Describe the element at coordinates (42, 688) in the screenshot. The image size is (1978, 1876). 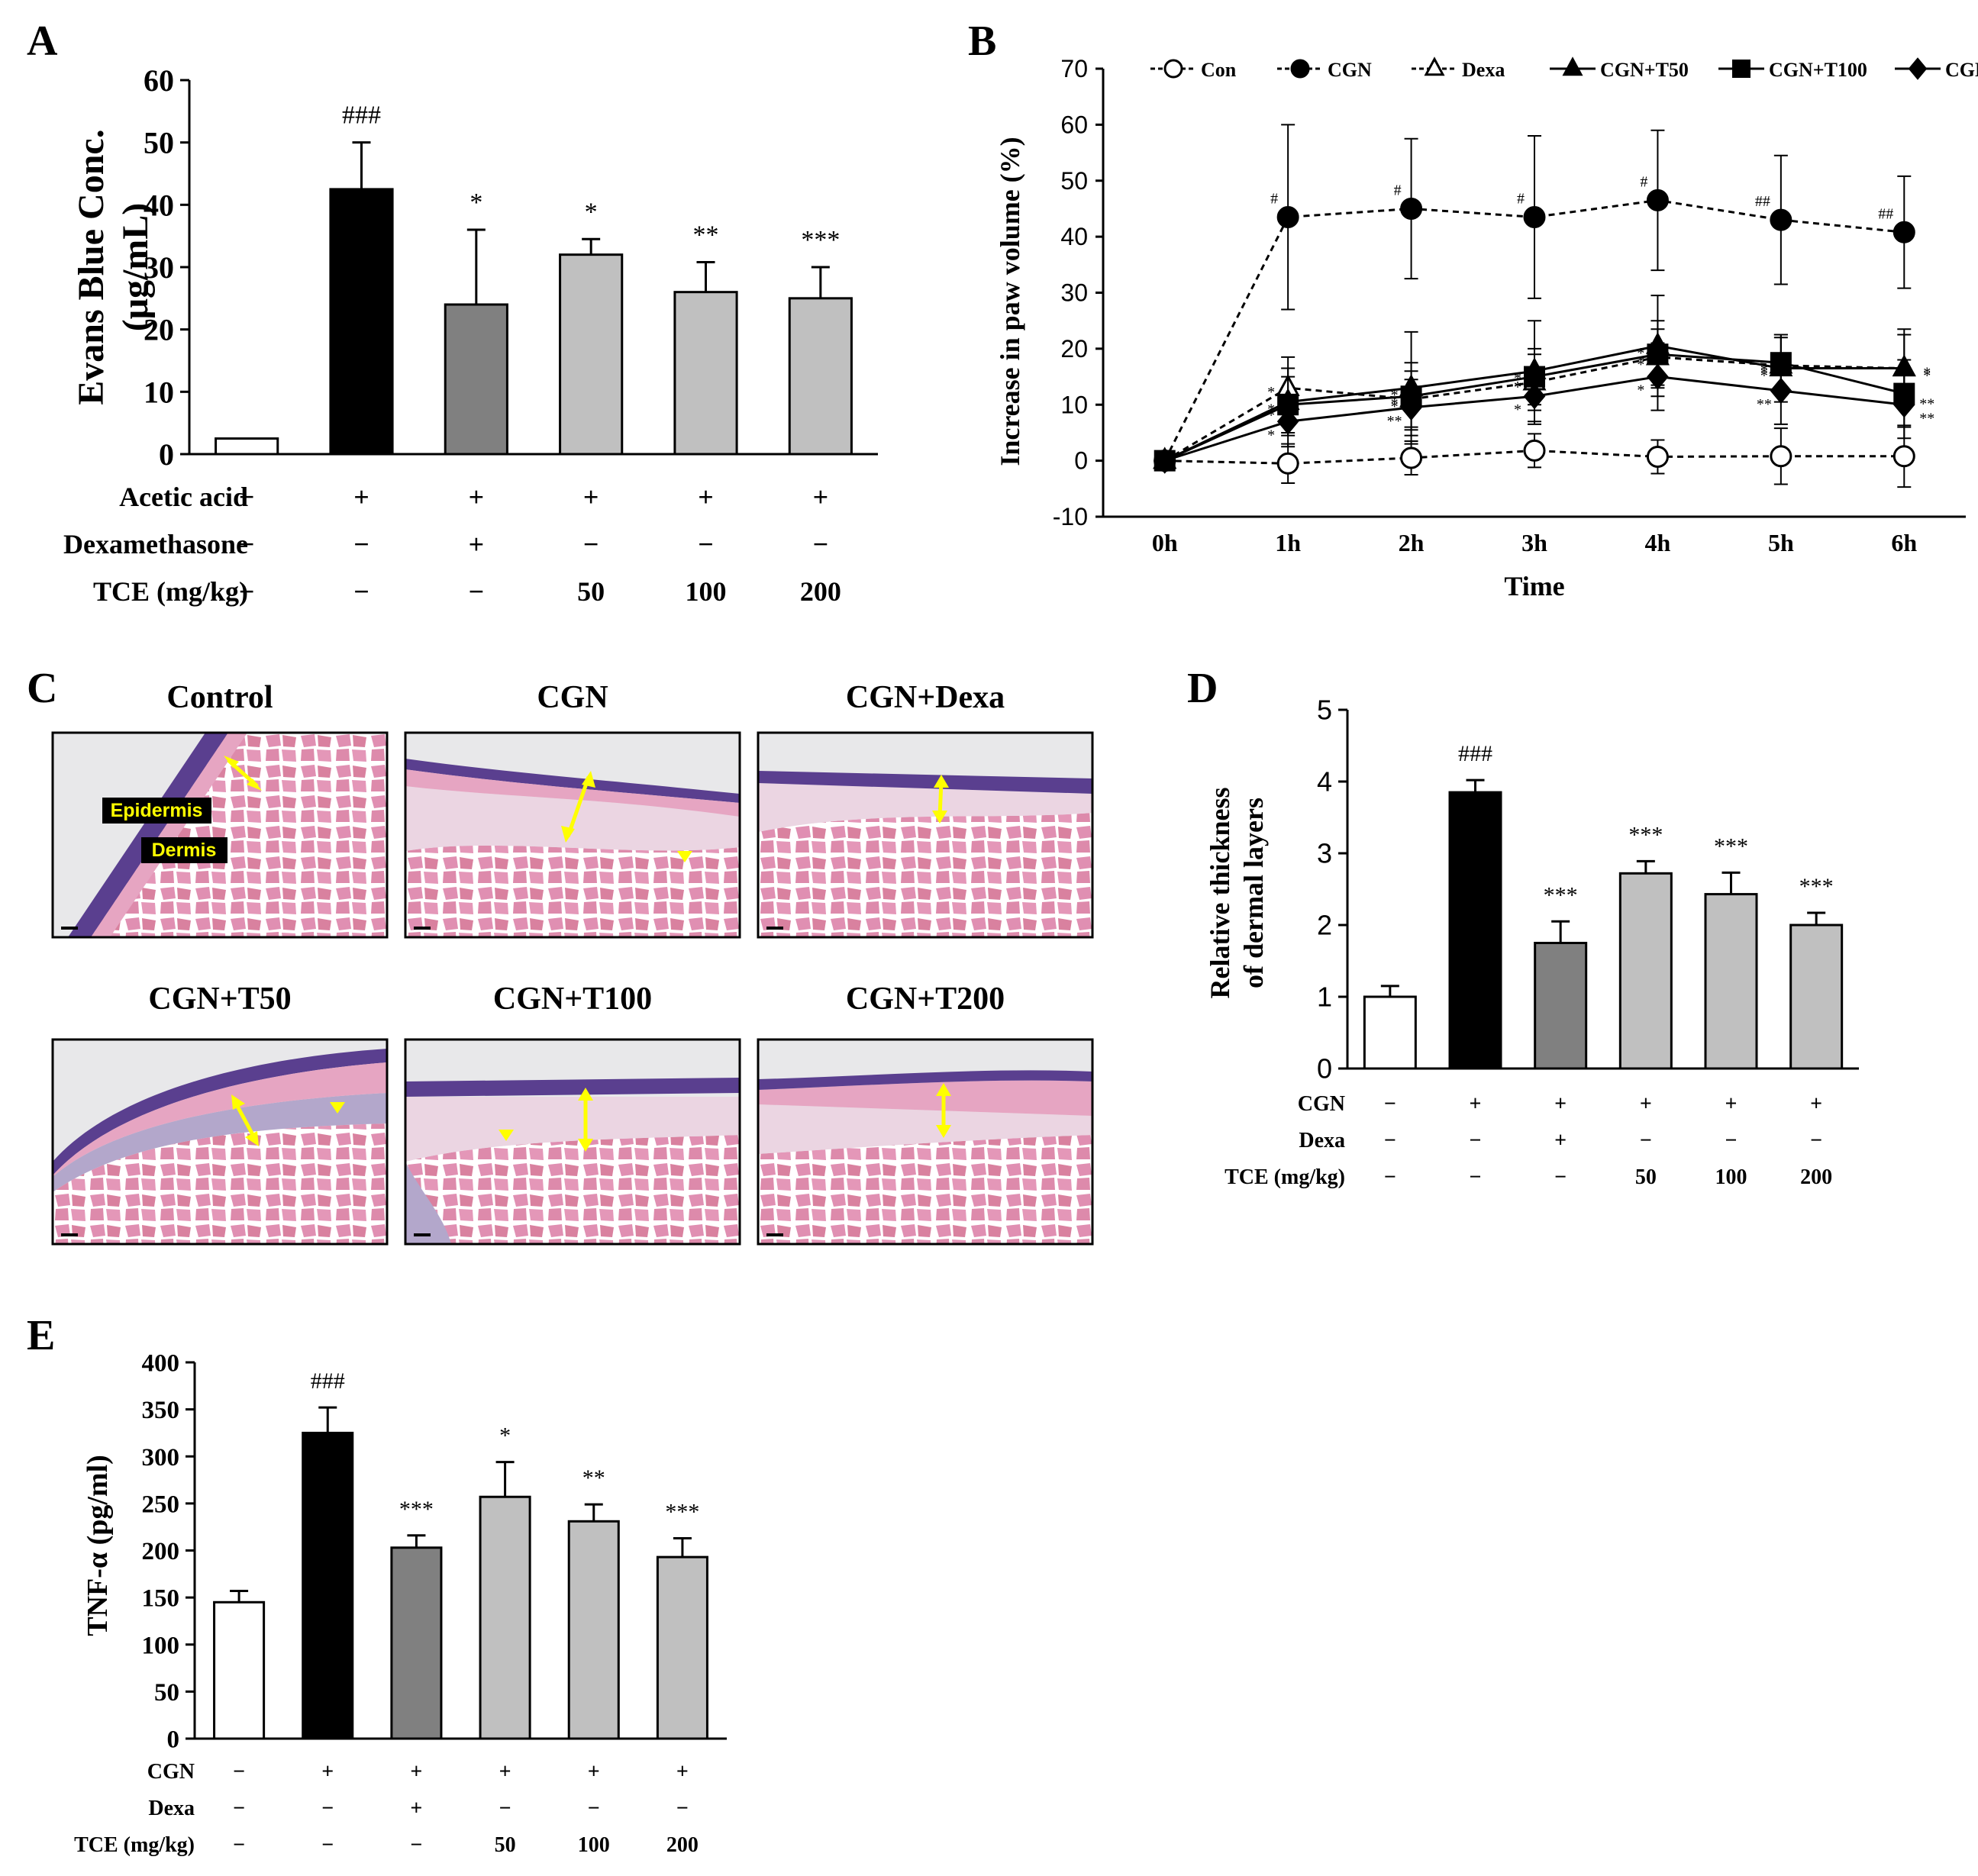
I see `panel-label-c: C` at that location.